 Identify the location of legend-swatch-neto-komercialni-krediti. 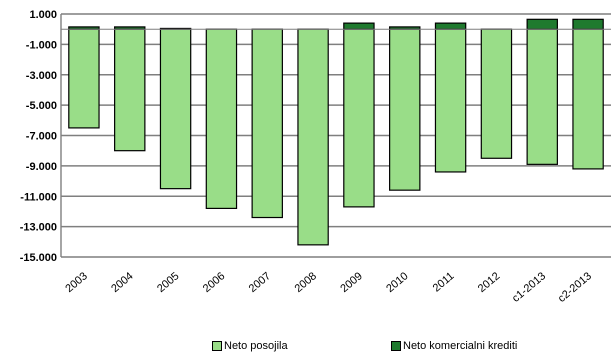
(396, 346).